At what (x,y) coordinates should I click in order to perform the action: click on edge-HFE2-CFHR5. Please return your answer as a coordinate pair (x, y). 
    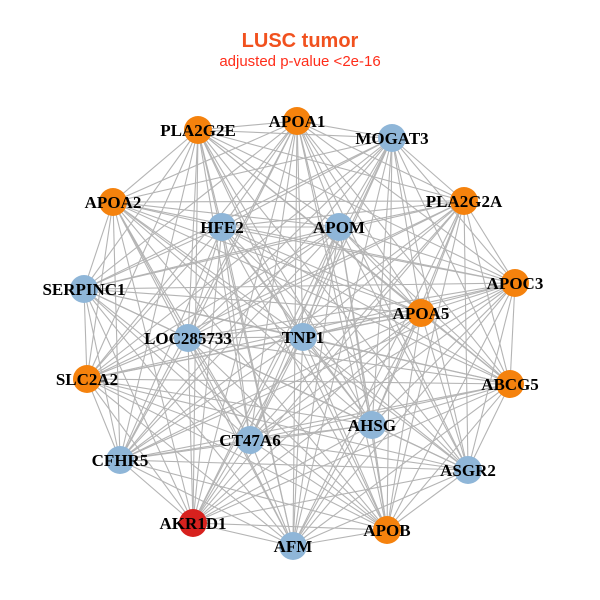
    Looking at the image, I should click on (171, 343).